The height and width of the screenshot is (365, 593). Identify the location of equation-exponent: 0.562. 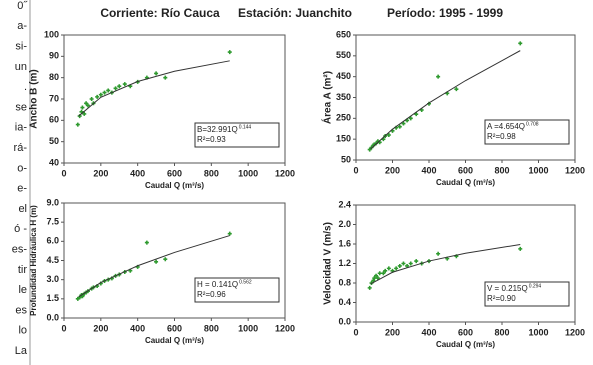
(245, 282).